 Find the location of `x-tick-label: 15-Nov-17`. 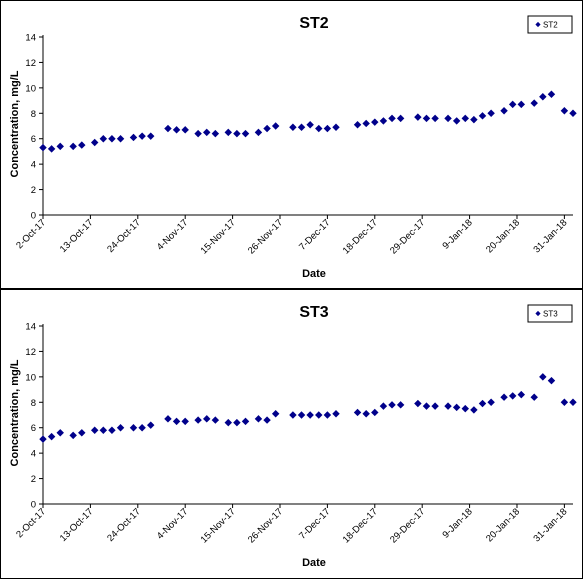

x-tick-label: 15-Nov-17 is located at coordinates (218, 525).